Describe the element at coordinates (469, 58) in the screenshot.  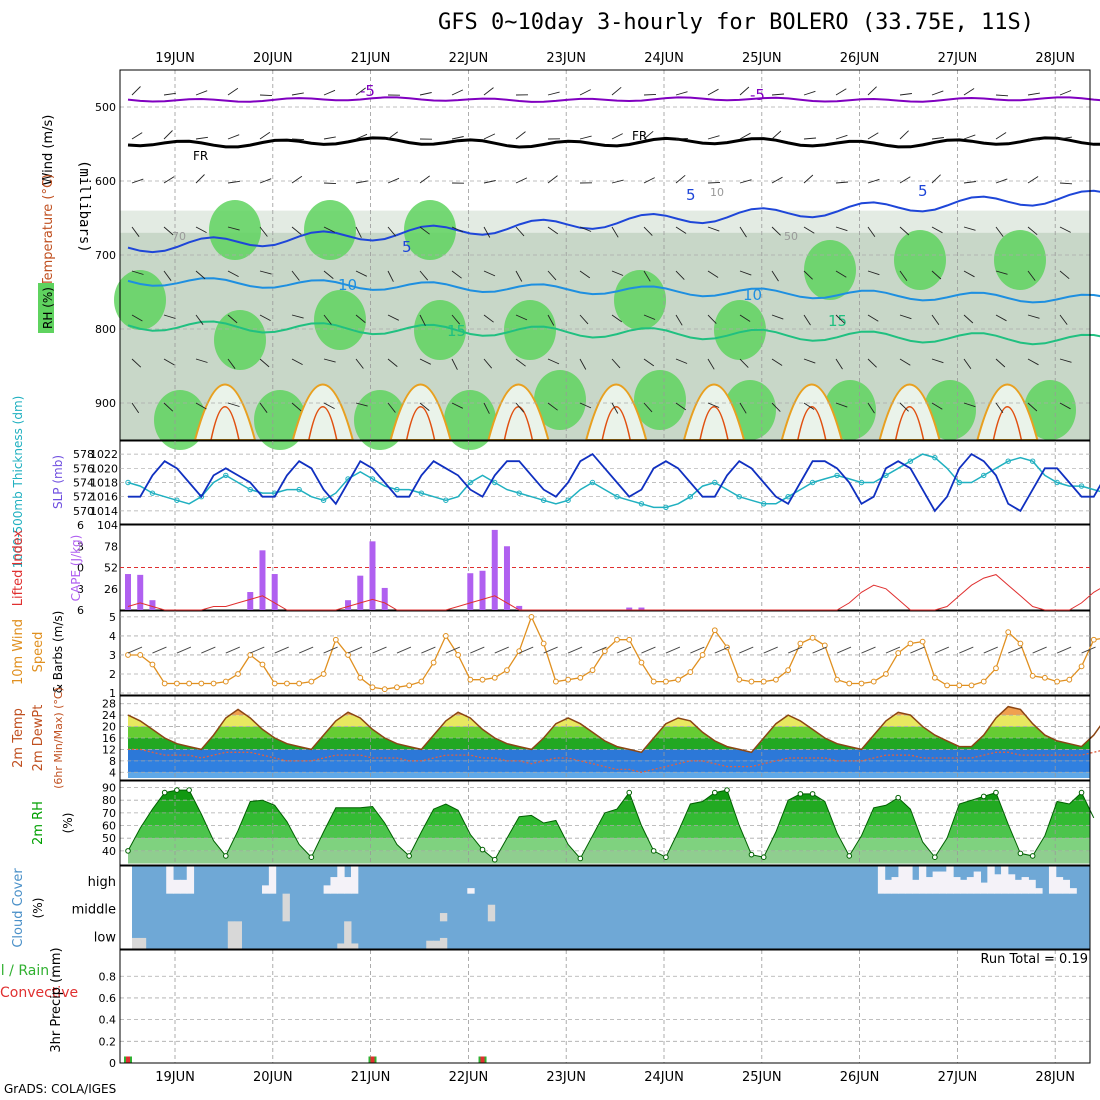
I see `date-label-top: 22JUN` at that location.